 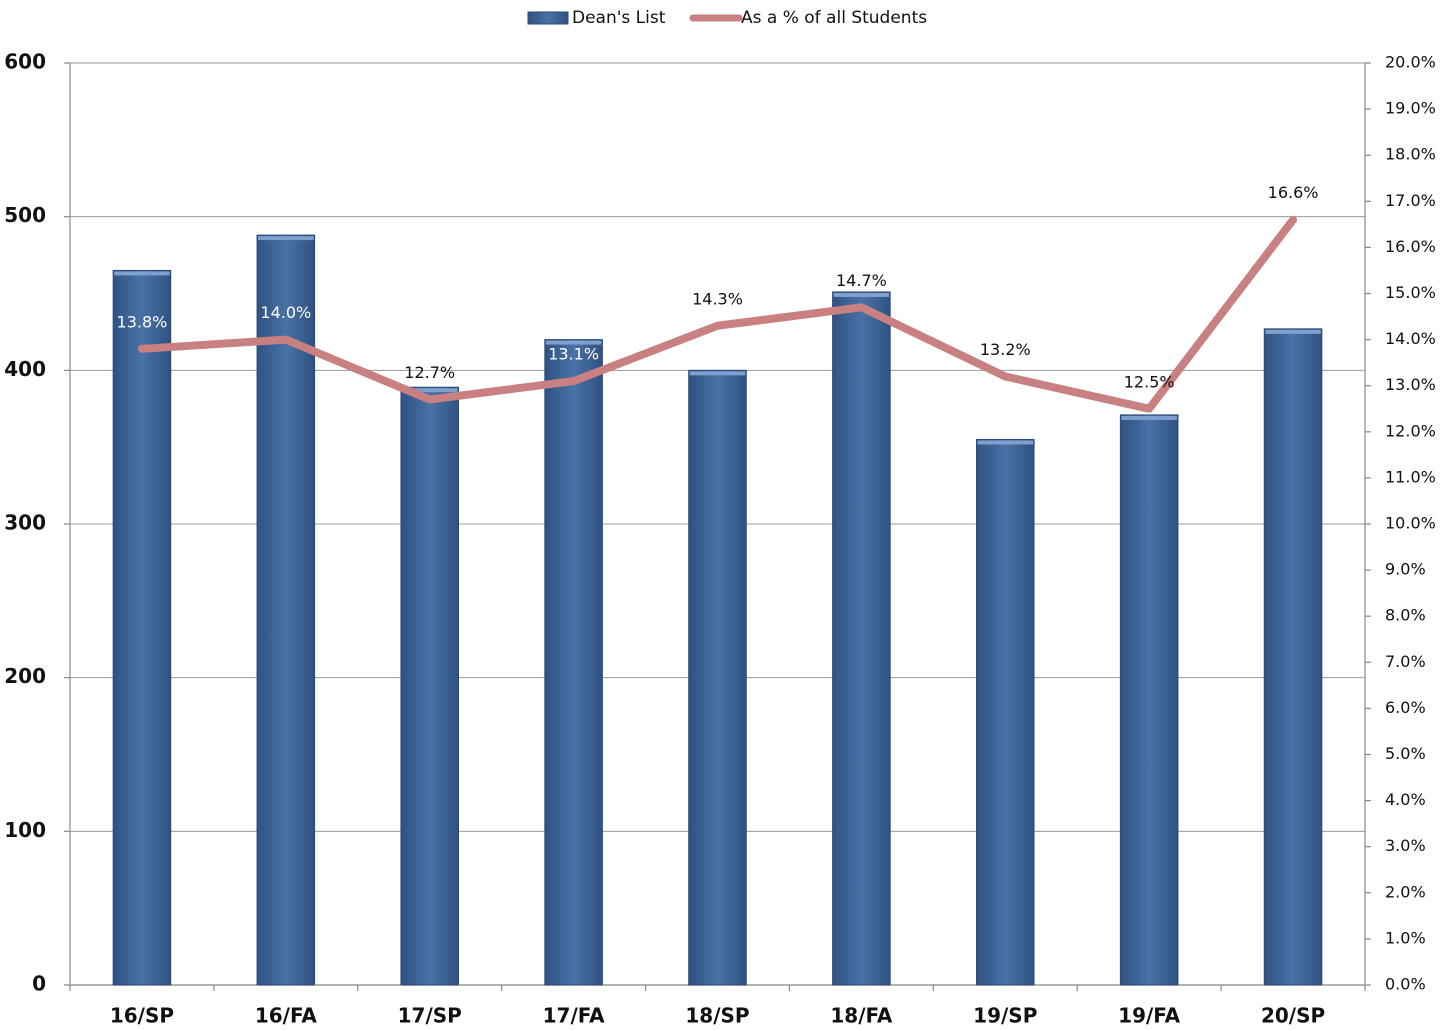 I want to click on y2-tick-label: 5.0%, so click(x=1405, y=753).